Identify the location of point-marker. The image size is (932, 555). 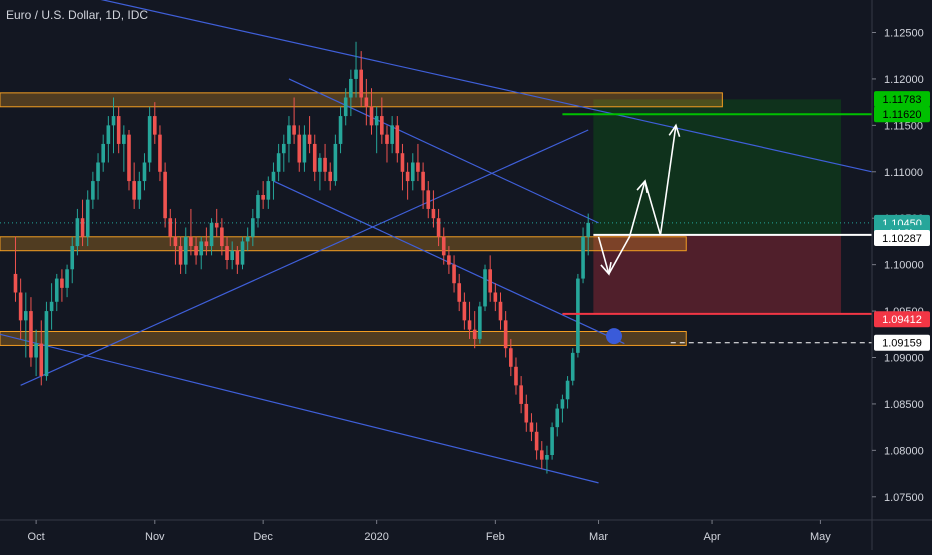
(614, 336).